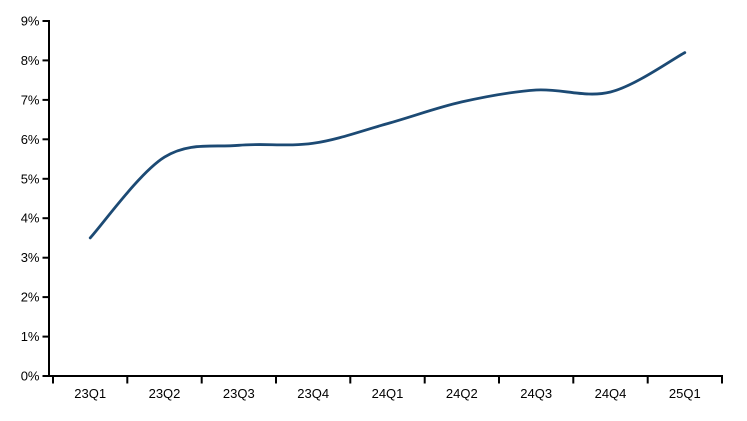 The height and width of the screenshot is (421, 747). What do you see at coordinates (30, 336) in the screenshot?
I see `y-tick-label: 1%` at bounding box center [30, 336].